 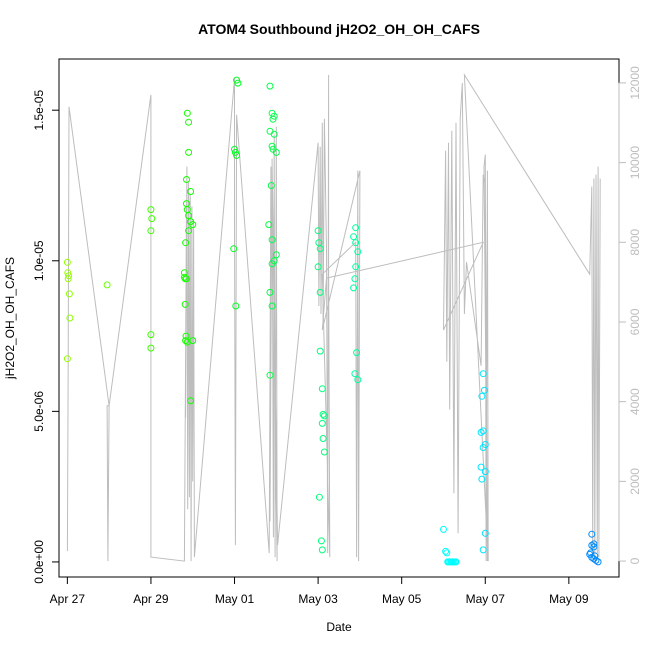 What do you see at coordinates (10, 318) in the screenshot?
I see `y-axis-label: jH2O2_OH_OH_CAFS` at bounding box center [10, 318].